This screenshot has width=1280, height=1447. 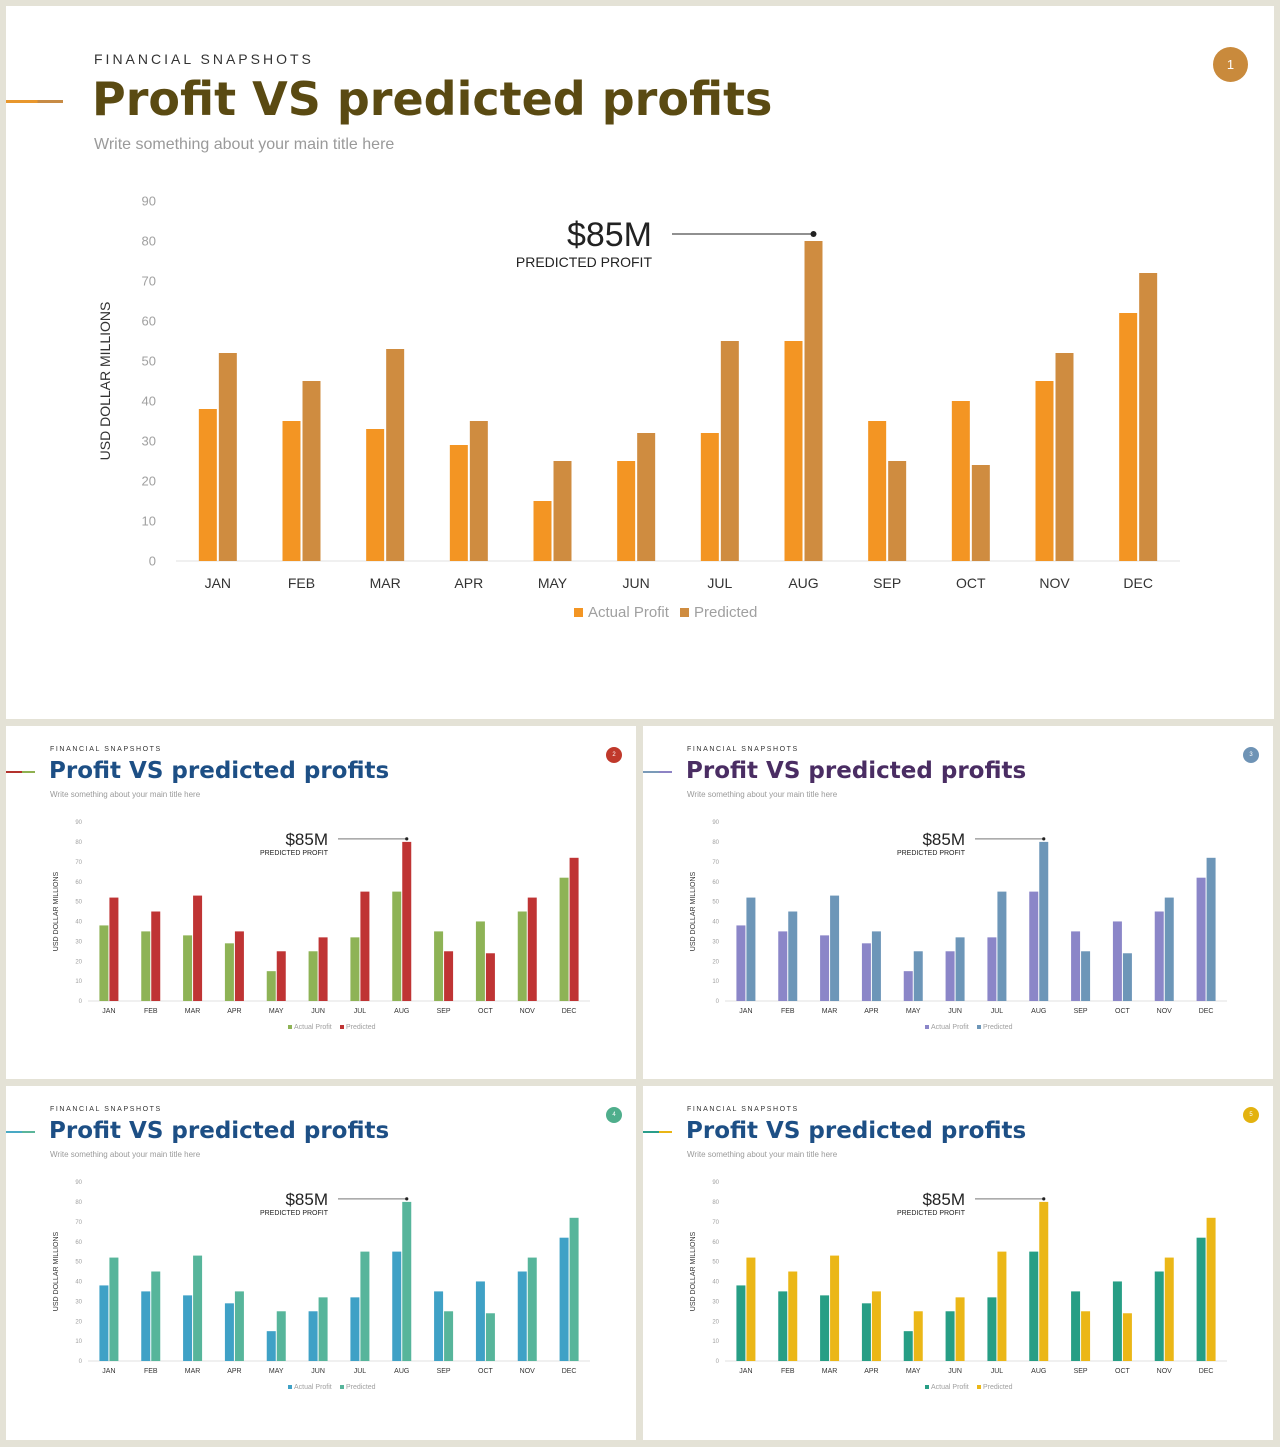 What do you see at coordinates (81, 1362) in the screenshot?
I see `y-tick-label: 0` at bounding box center [81, 1362].